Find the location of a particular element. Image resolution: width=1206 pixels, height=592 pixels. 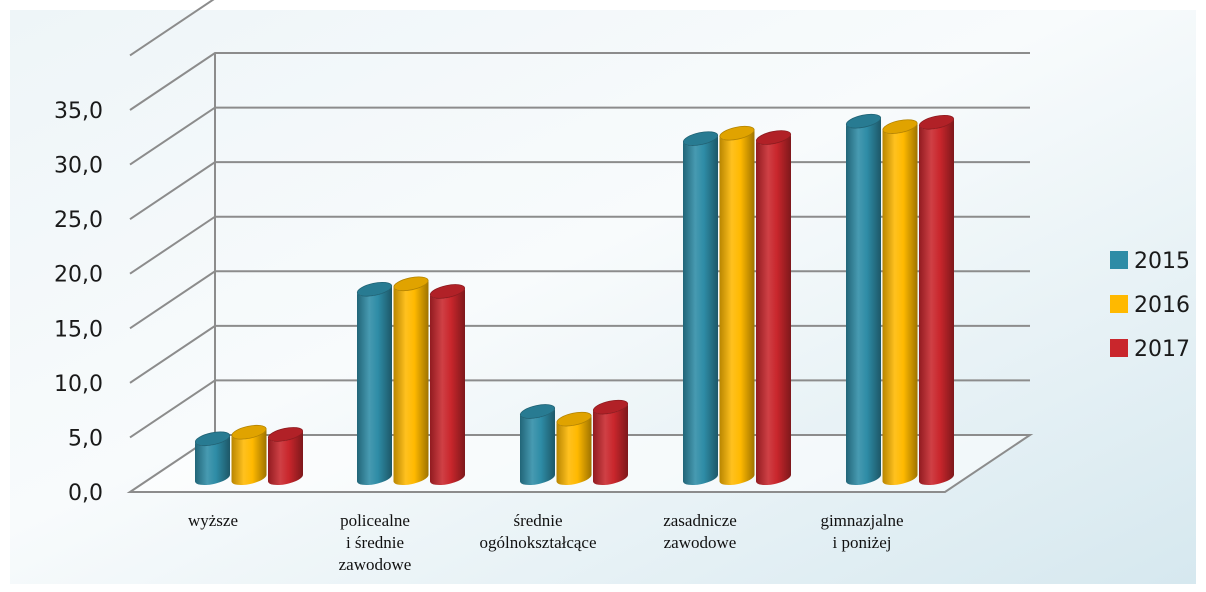

y-tick-label: 35,0 is located at coordinates (78, 111).